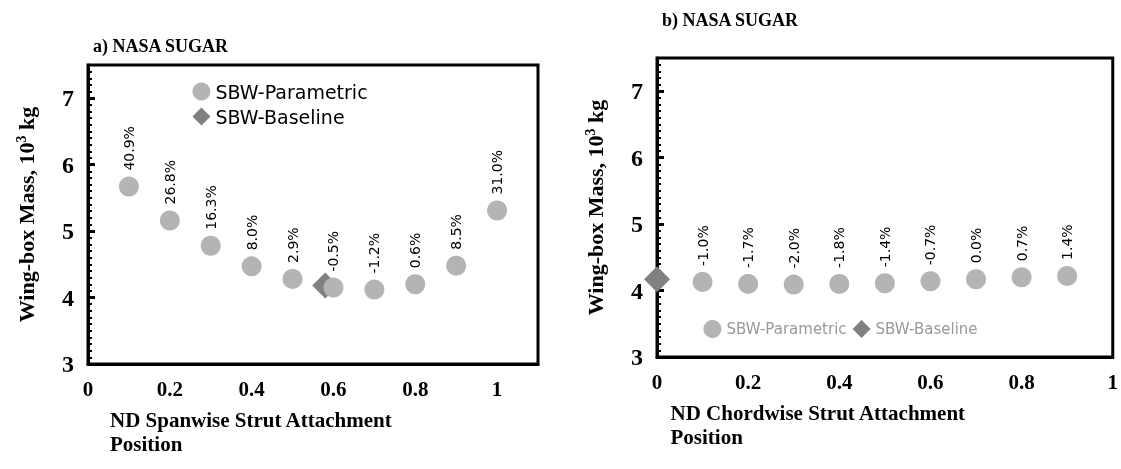  Describe the element at coordinates (456, 232) in the screenshot. I see `annotation: 8.5%` at that location.